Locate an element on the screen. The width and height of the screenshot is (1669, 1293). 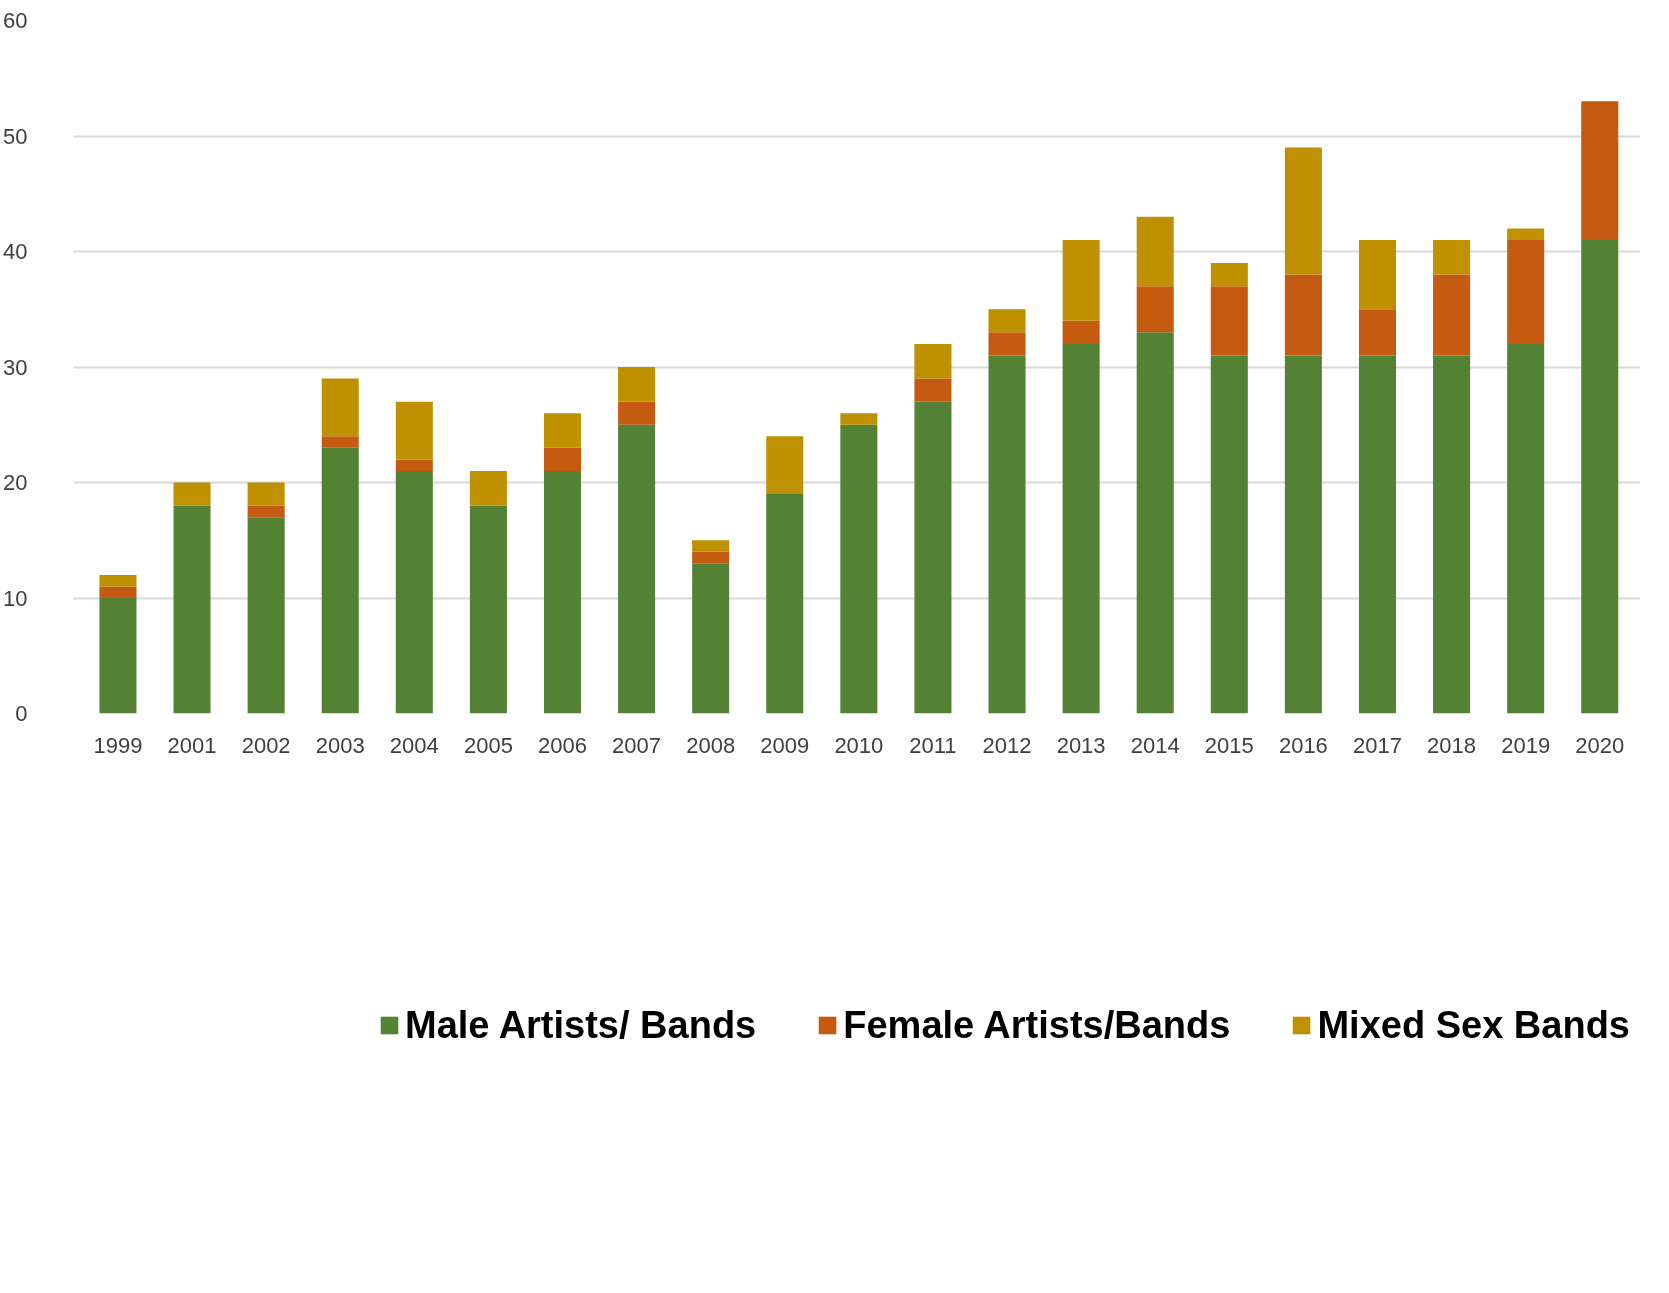
x-tick-label: 1999 is located at coordinates (118, 745).